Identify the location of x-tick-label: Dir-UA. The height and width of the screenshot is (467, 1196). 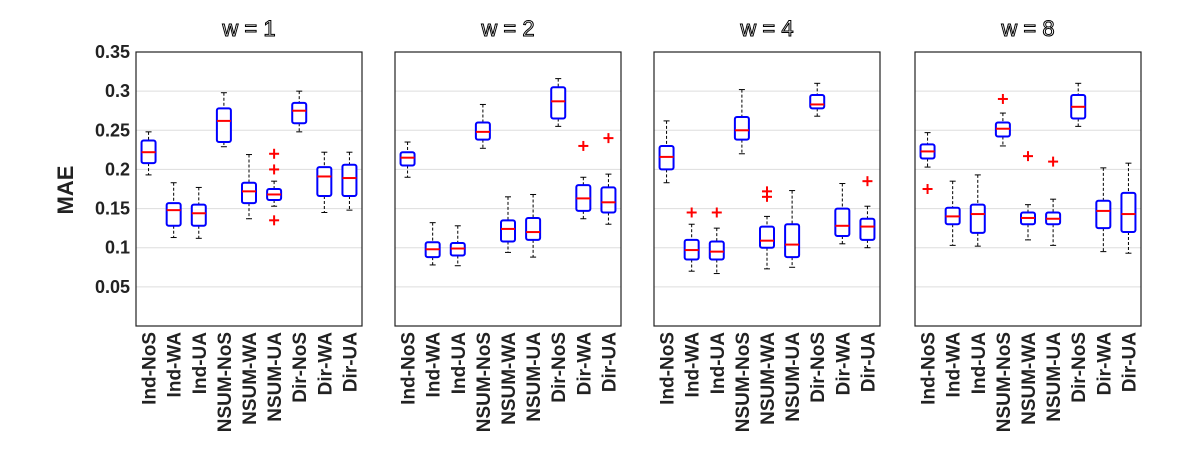
(350, 362).